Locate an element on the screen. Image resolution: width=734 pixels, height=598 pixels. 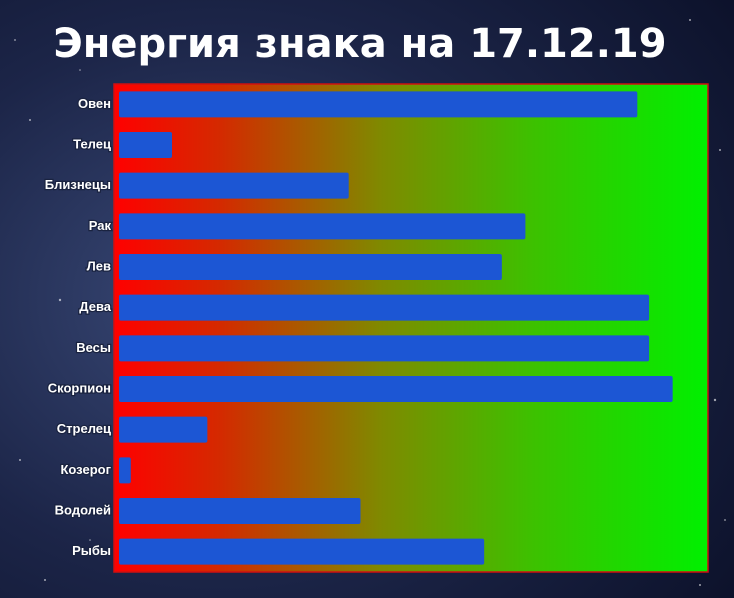
y-tick-label: Рак is located at coordinates (100, 225).